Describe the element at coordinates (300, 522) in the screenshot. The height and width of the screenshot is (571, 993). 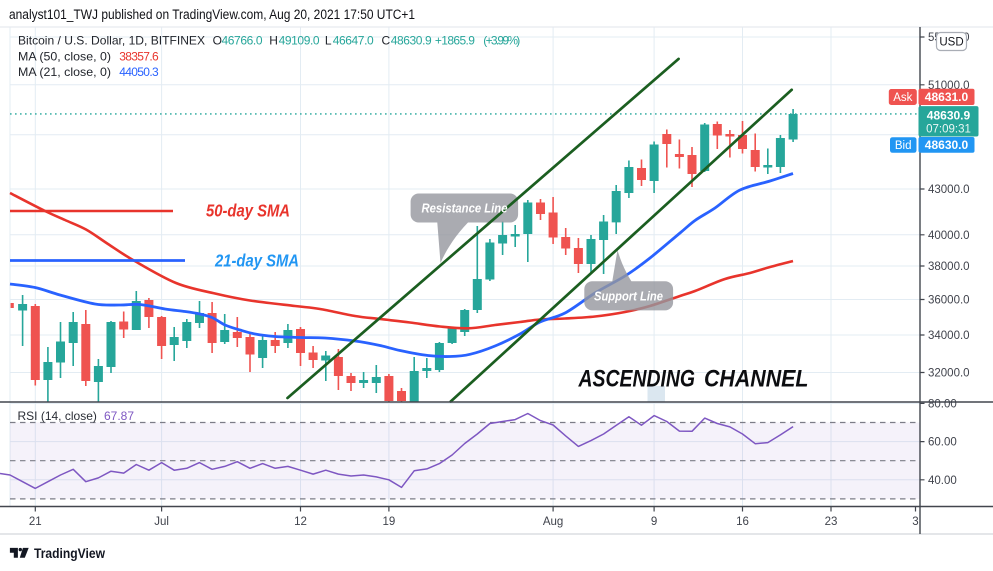
I see `svg-text: 12` at that location.